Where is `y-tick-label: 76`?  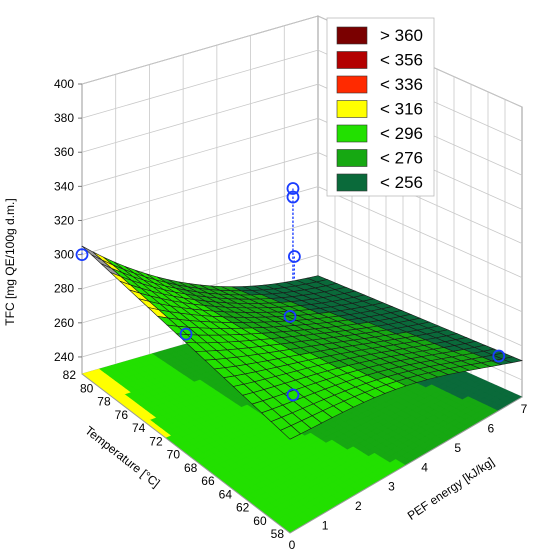 y-tick-label: 76 is located at coordinates (122, 415).